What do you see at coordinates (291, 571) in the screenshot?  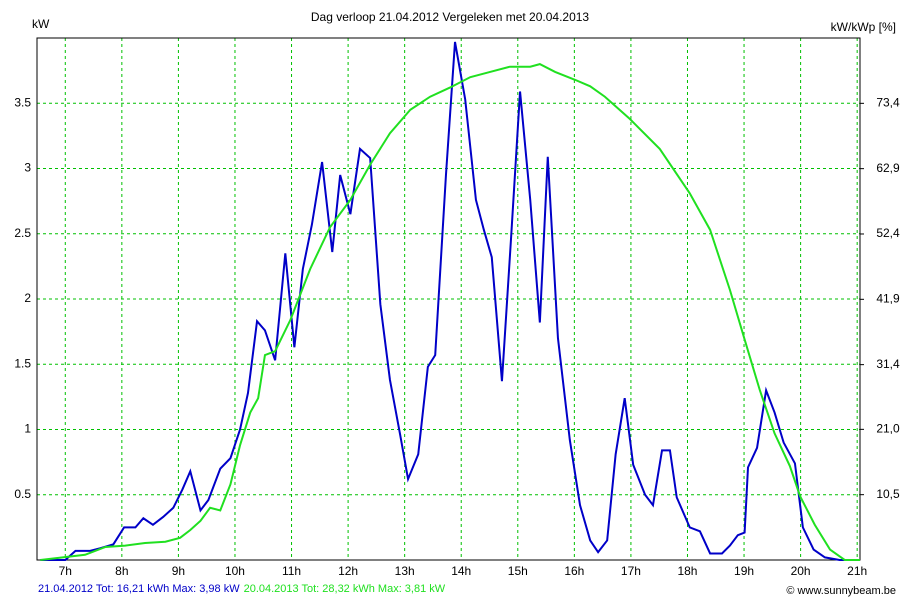 I see `x-tick-label: 11h` at bounding box center [291, 571].